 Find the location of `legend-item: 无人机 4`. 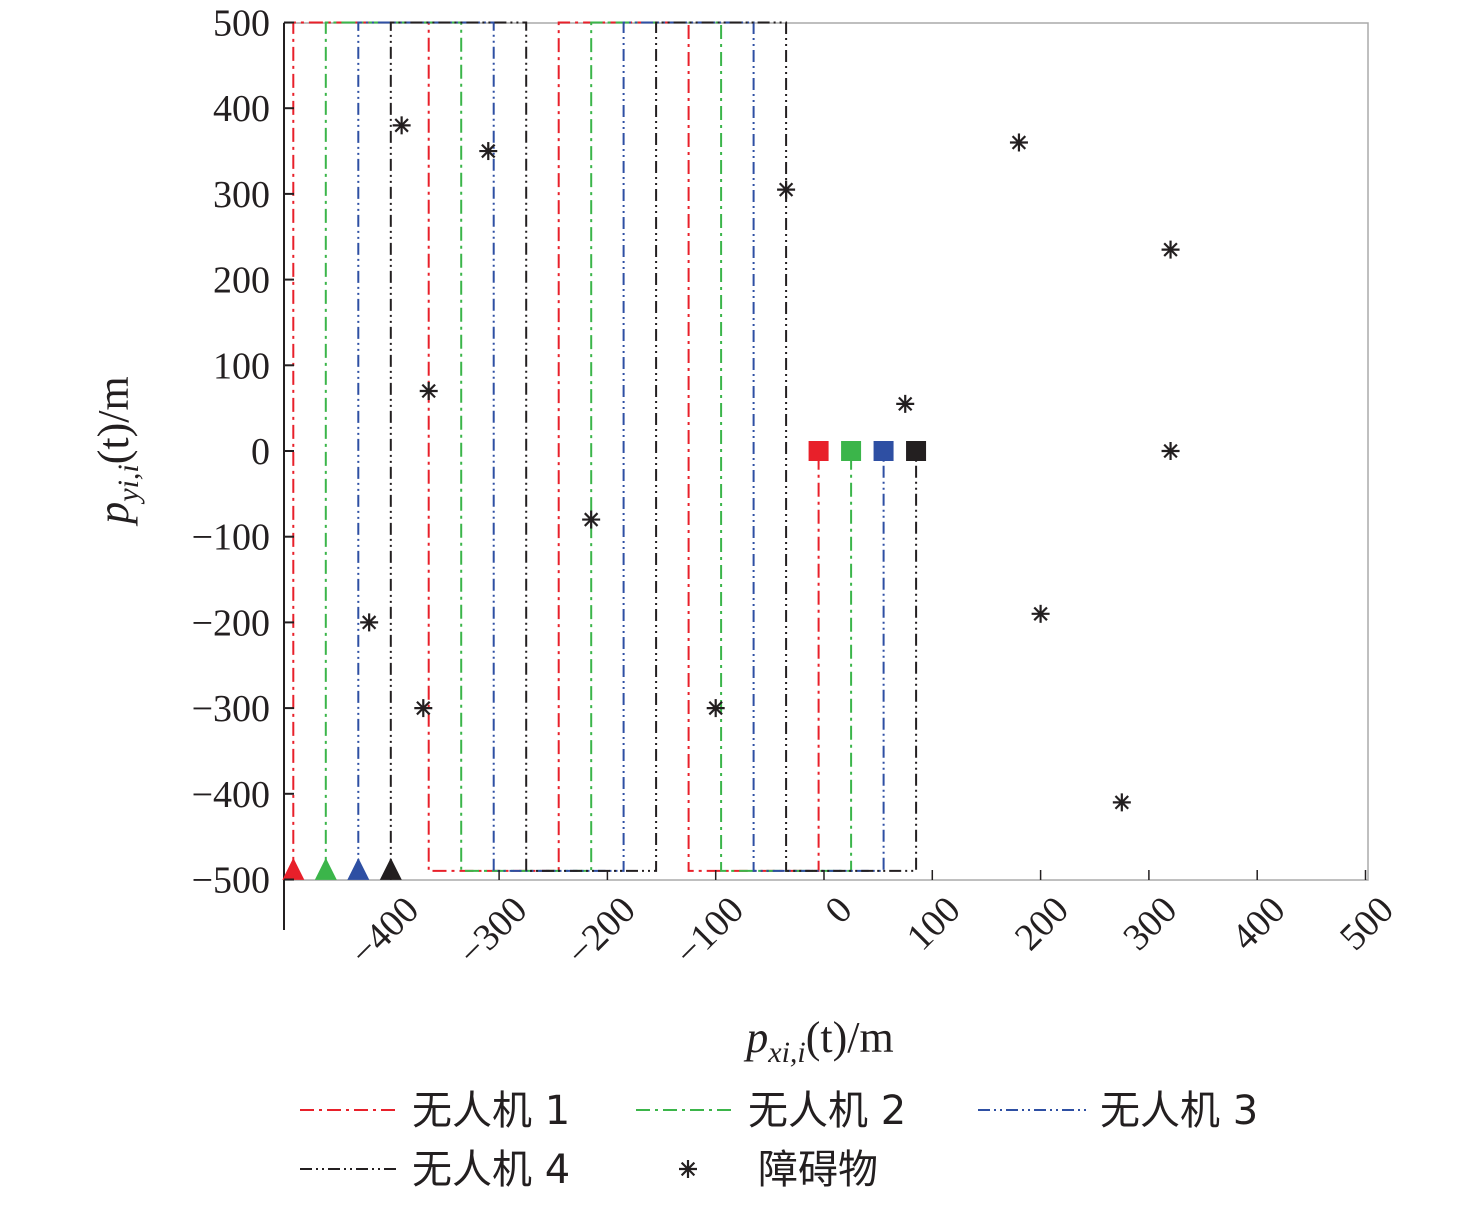

legend-item: 无人机 4 is located at coordinates (435, 1170).